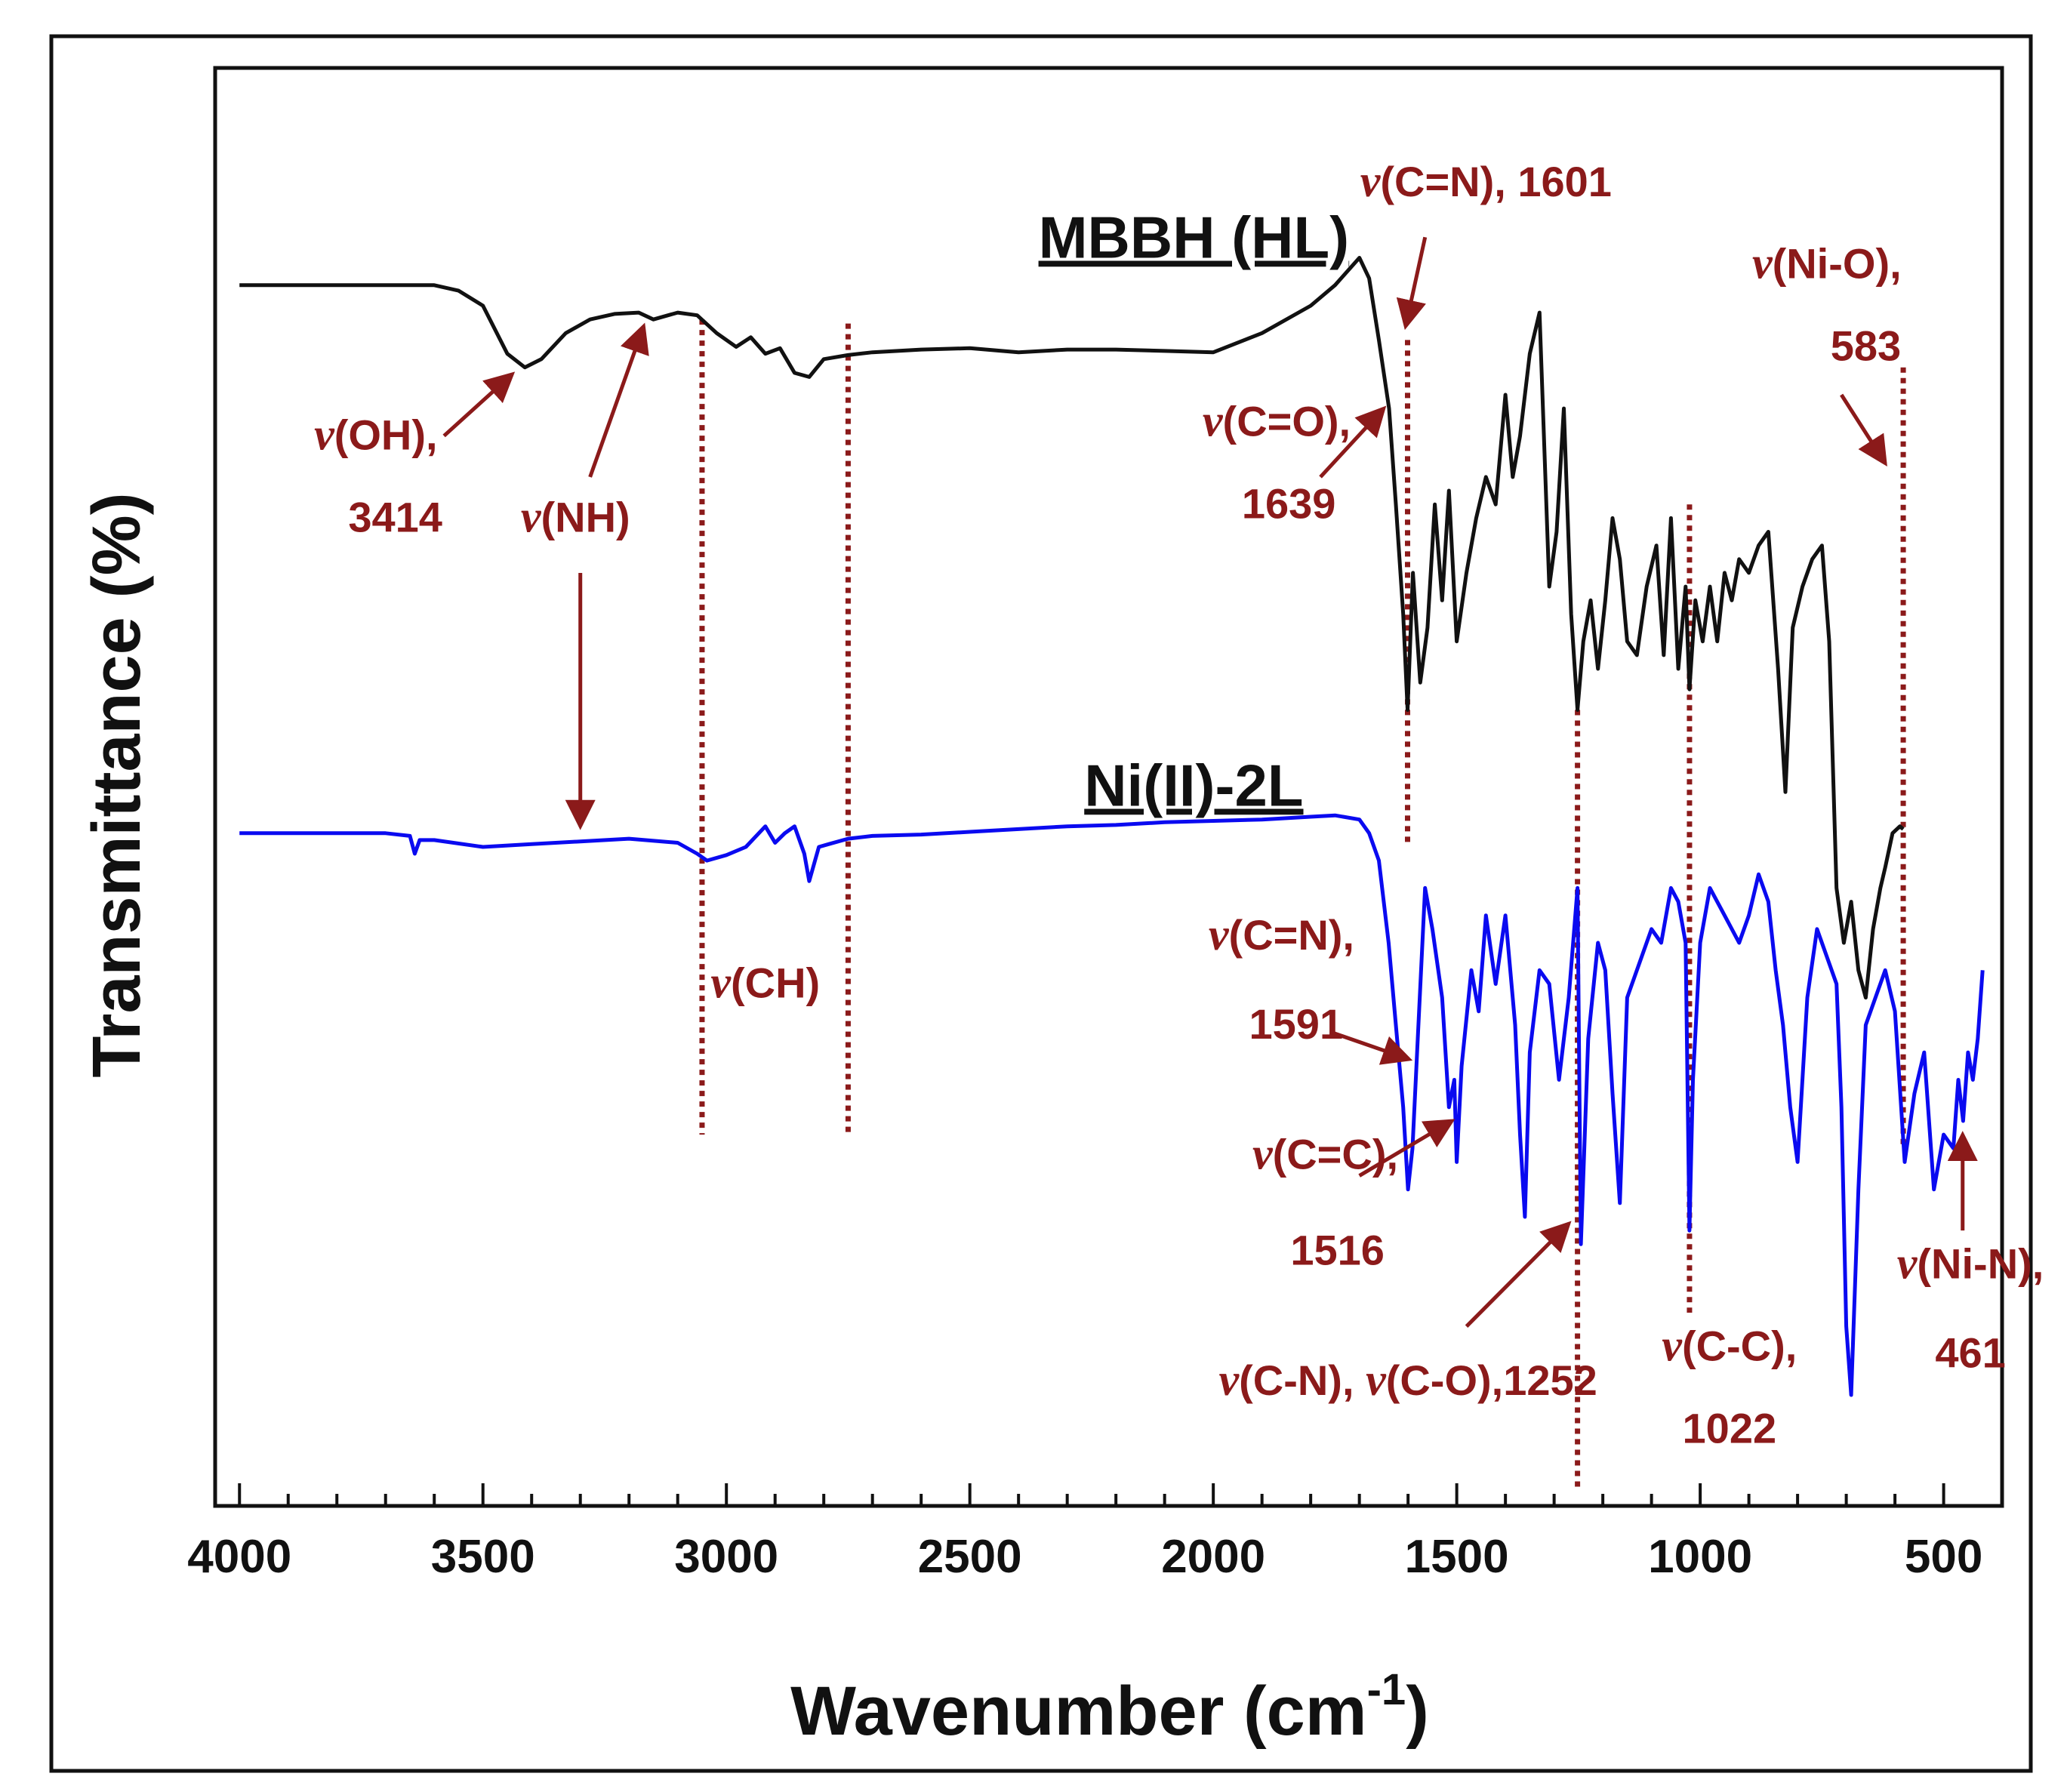 Image resolution: width=2067 pixels, height=1792 pixels. I want to click on annotation-label: ν(NH), so click(575, 517).